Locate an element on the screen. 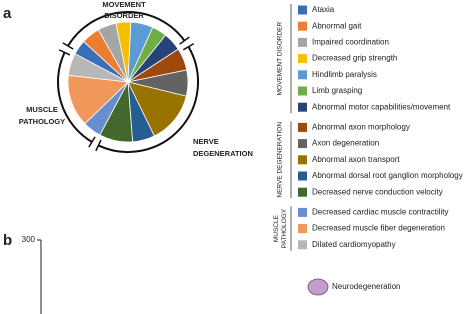 This screenshot has height=314, width=474. legend-label: Decreased cardiac muscle contractility is located at coordinates (380, 212).